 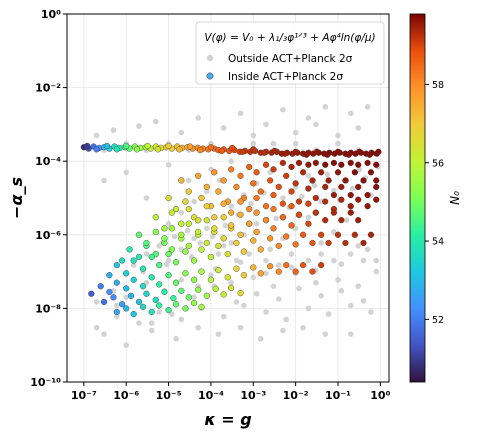 I want to click on legend-outside-label: Outside ACT+Planck 2σ, so click(x=290, y=59).